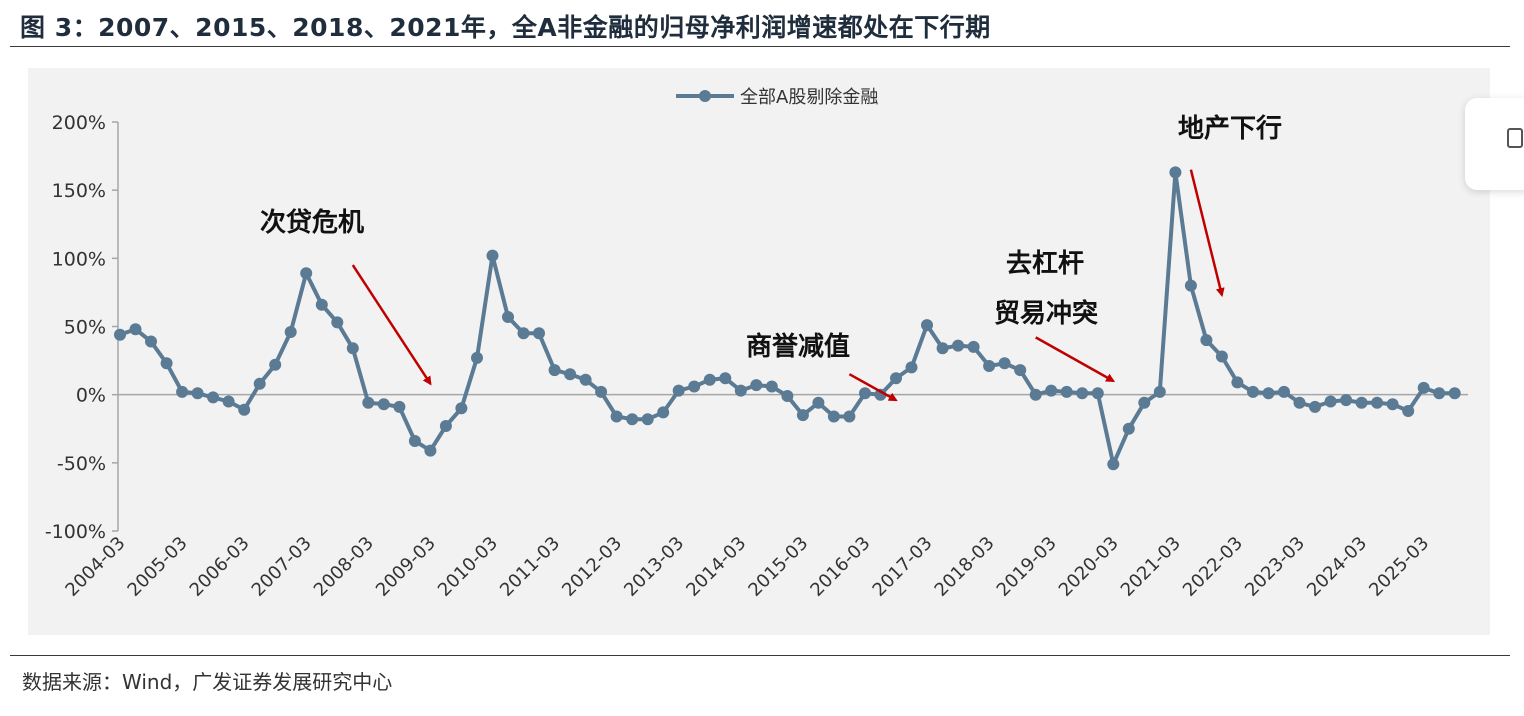 This screenshot has width=1524, height=716. What do you see at coordinates (1046, 313) in the screenshot?
I see `annotation-label: 贸易冲突` at bounding box center [1046, 313].